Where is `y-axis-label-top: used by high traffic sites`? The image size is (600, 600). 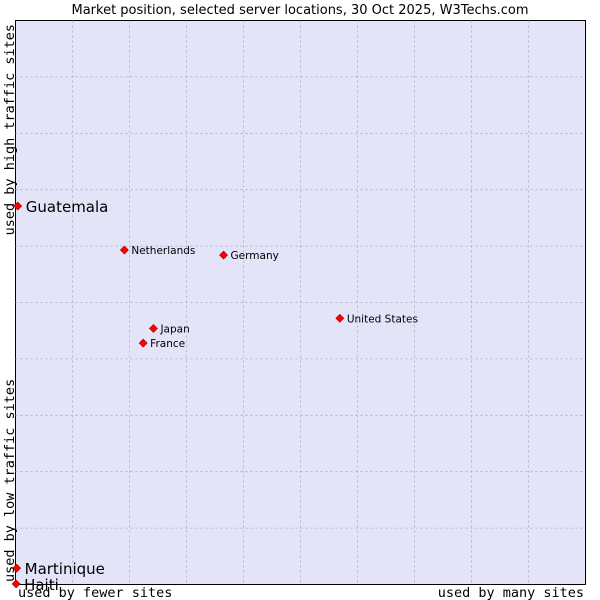
y-axis-label-top: used by high traffic sites is located at coordinates (10, 129).